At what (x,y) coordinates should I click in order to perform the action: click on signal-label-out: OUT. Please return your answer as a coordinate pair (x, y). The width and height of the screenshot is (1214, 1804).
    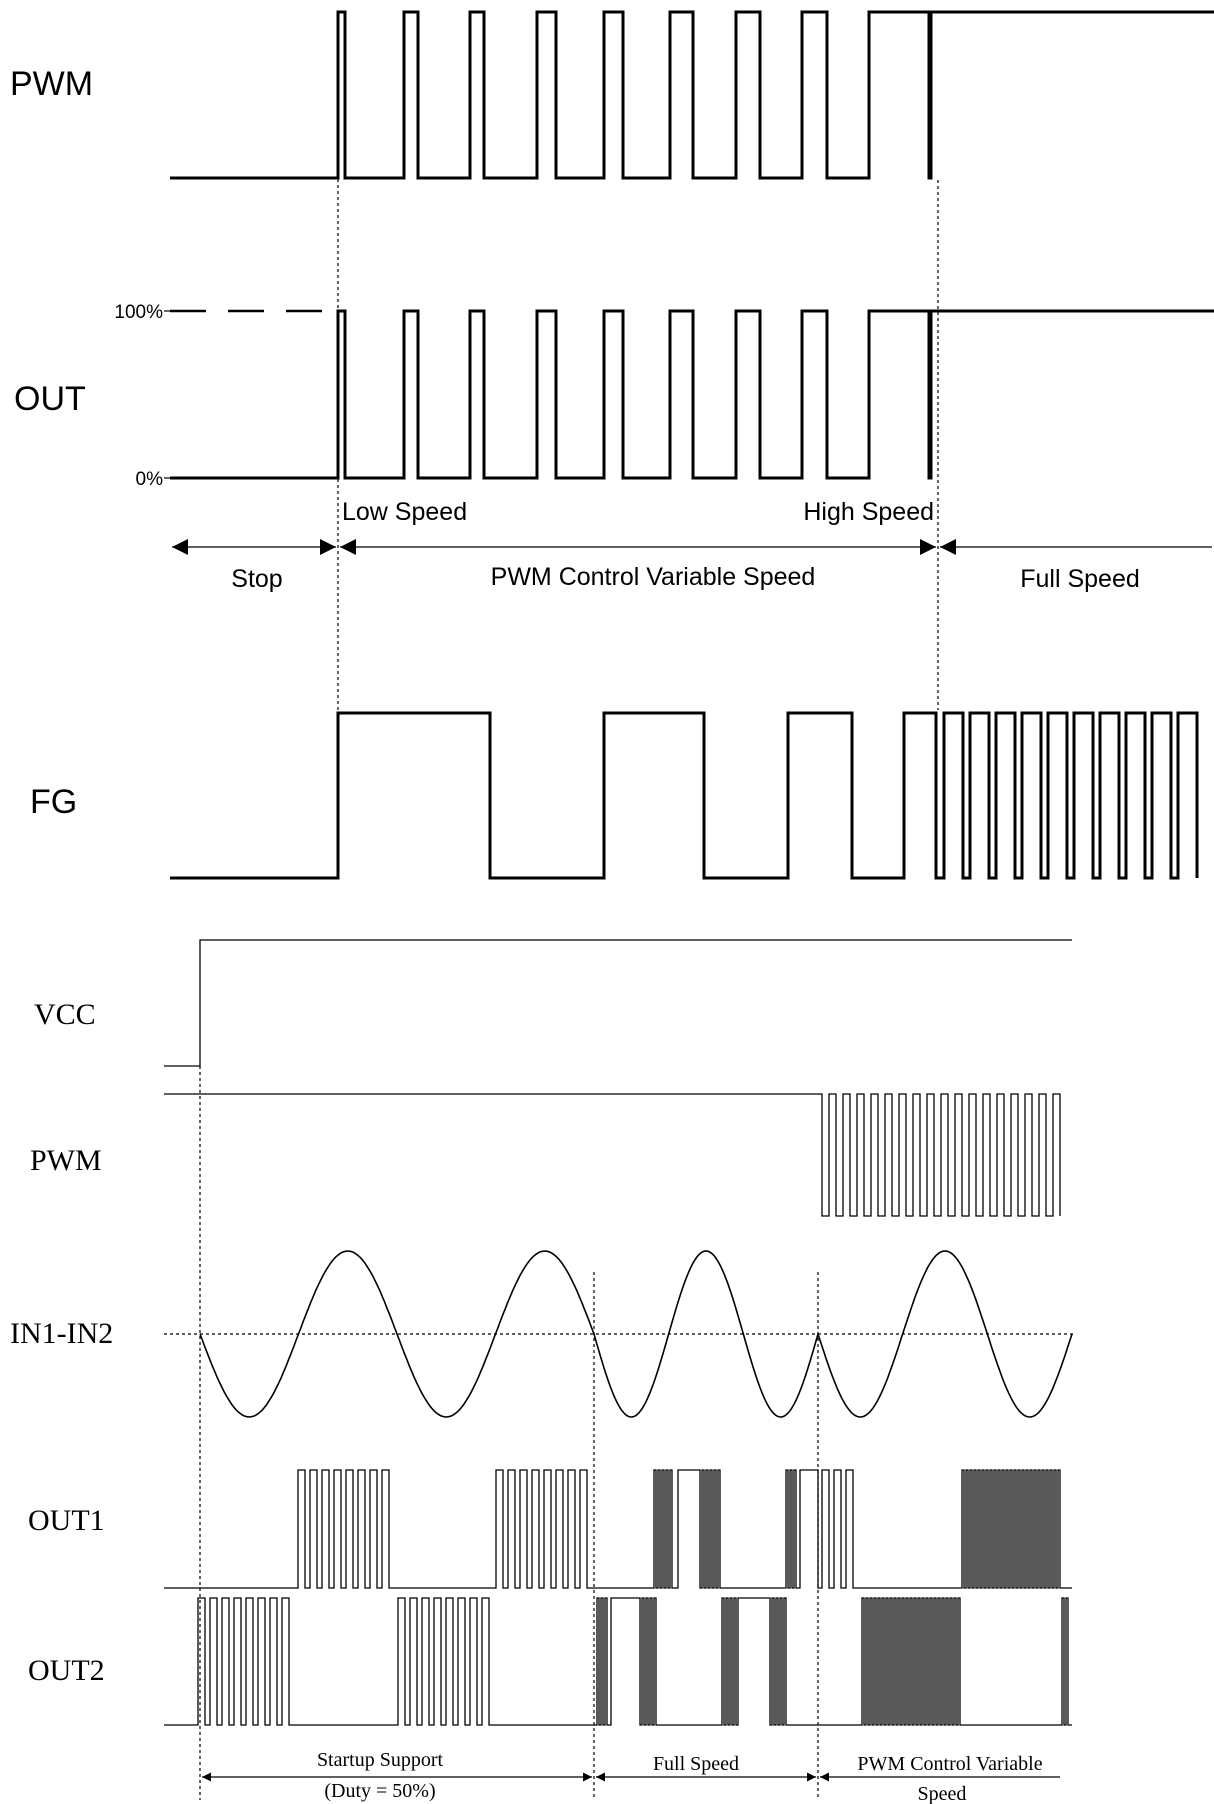
    Looking at the image, I should click on (50, 399).